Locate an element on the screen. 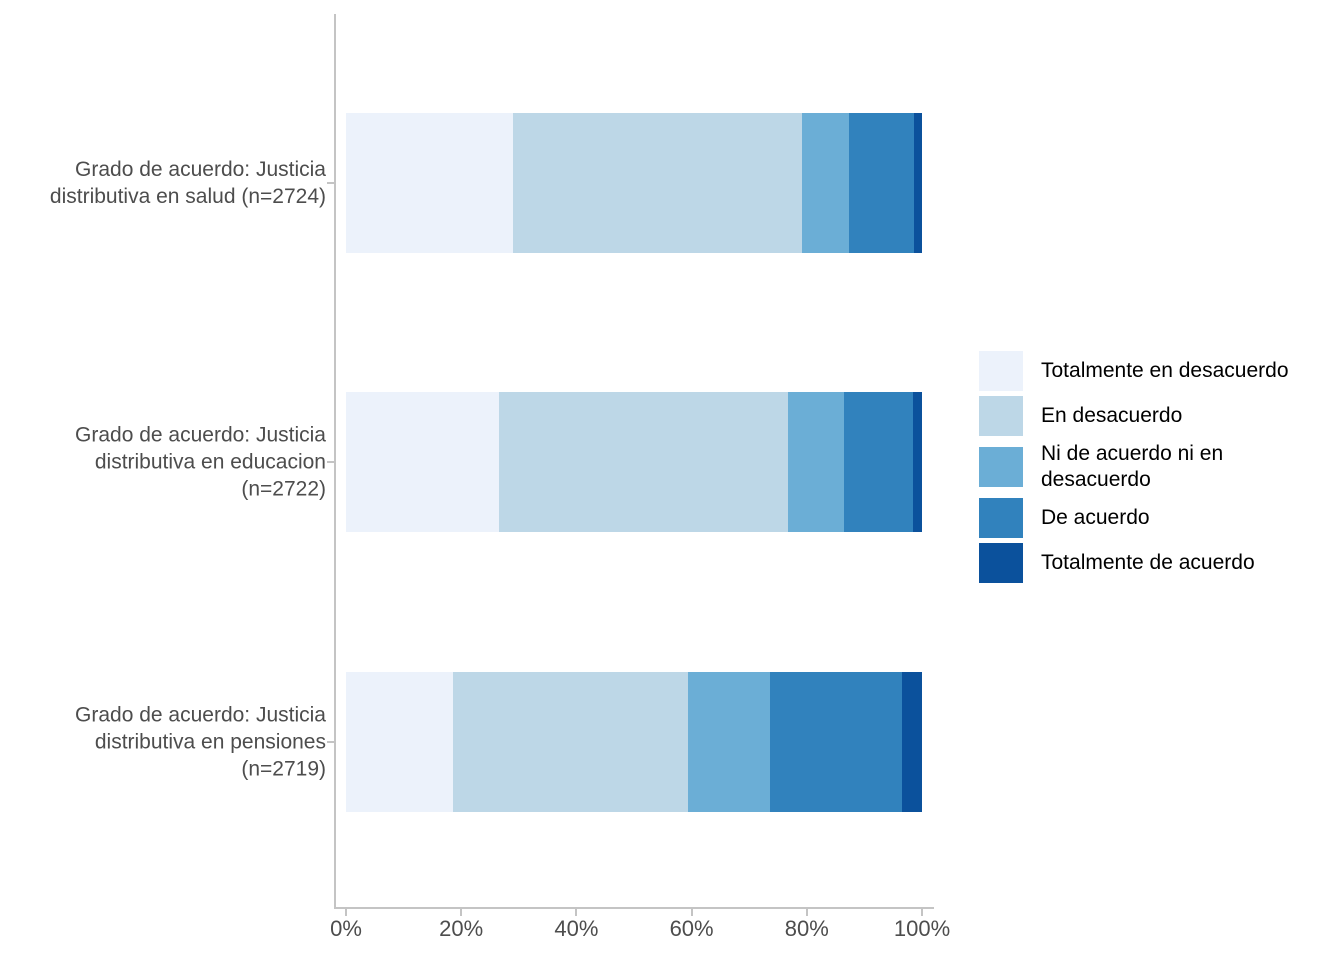  category-label-line: distributiva en pensiones is located at coordinates (210, 742).